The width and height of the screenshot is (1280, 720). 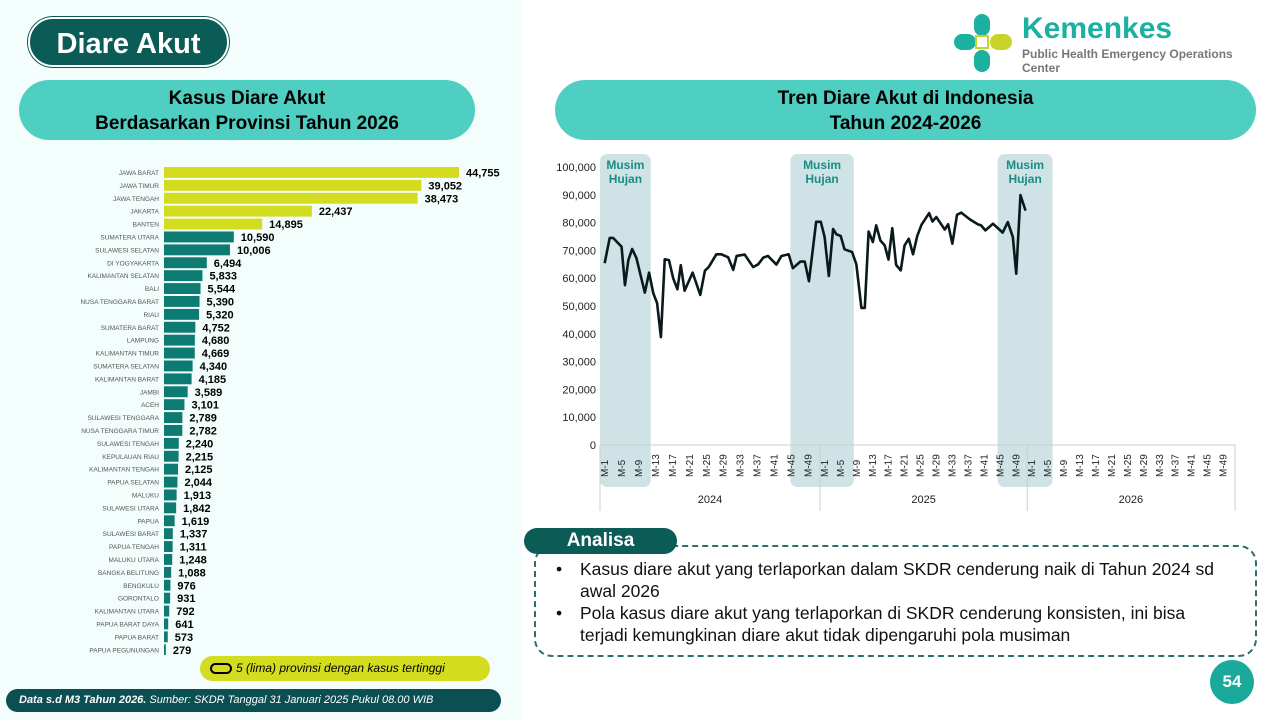 What do you see at coordinates (579, 363) in the screenshot?
I see `y-tick-label: 30,000` at bounding box center [579, 363].